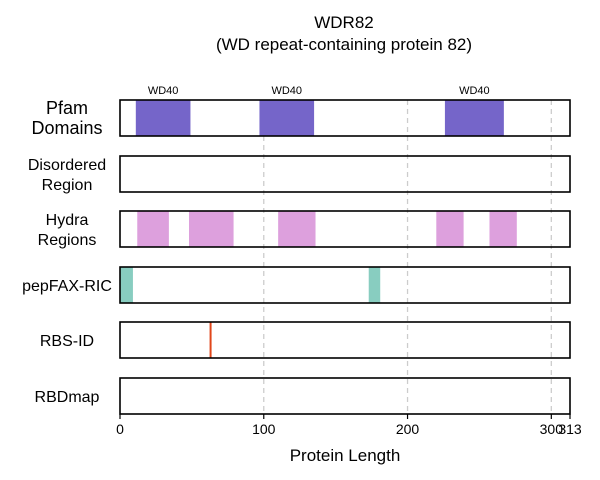 Image resolution: width=600 pixels, height=480 pixels. I want to click on track-hydra-regions: Hydra Regions, so click(304, 229).